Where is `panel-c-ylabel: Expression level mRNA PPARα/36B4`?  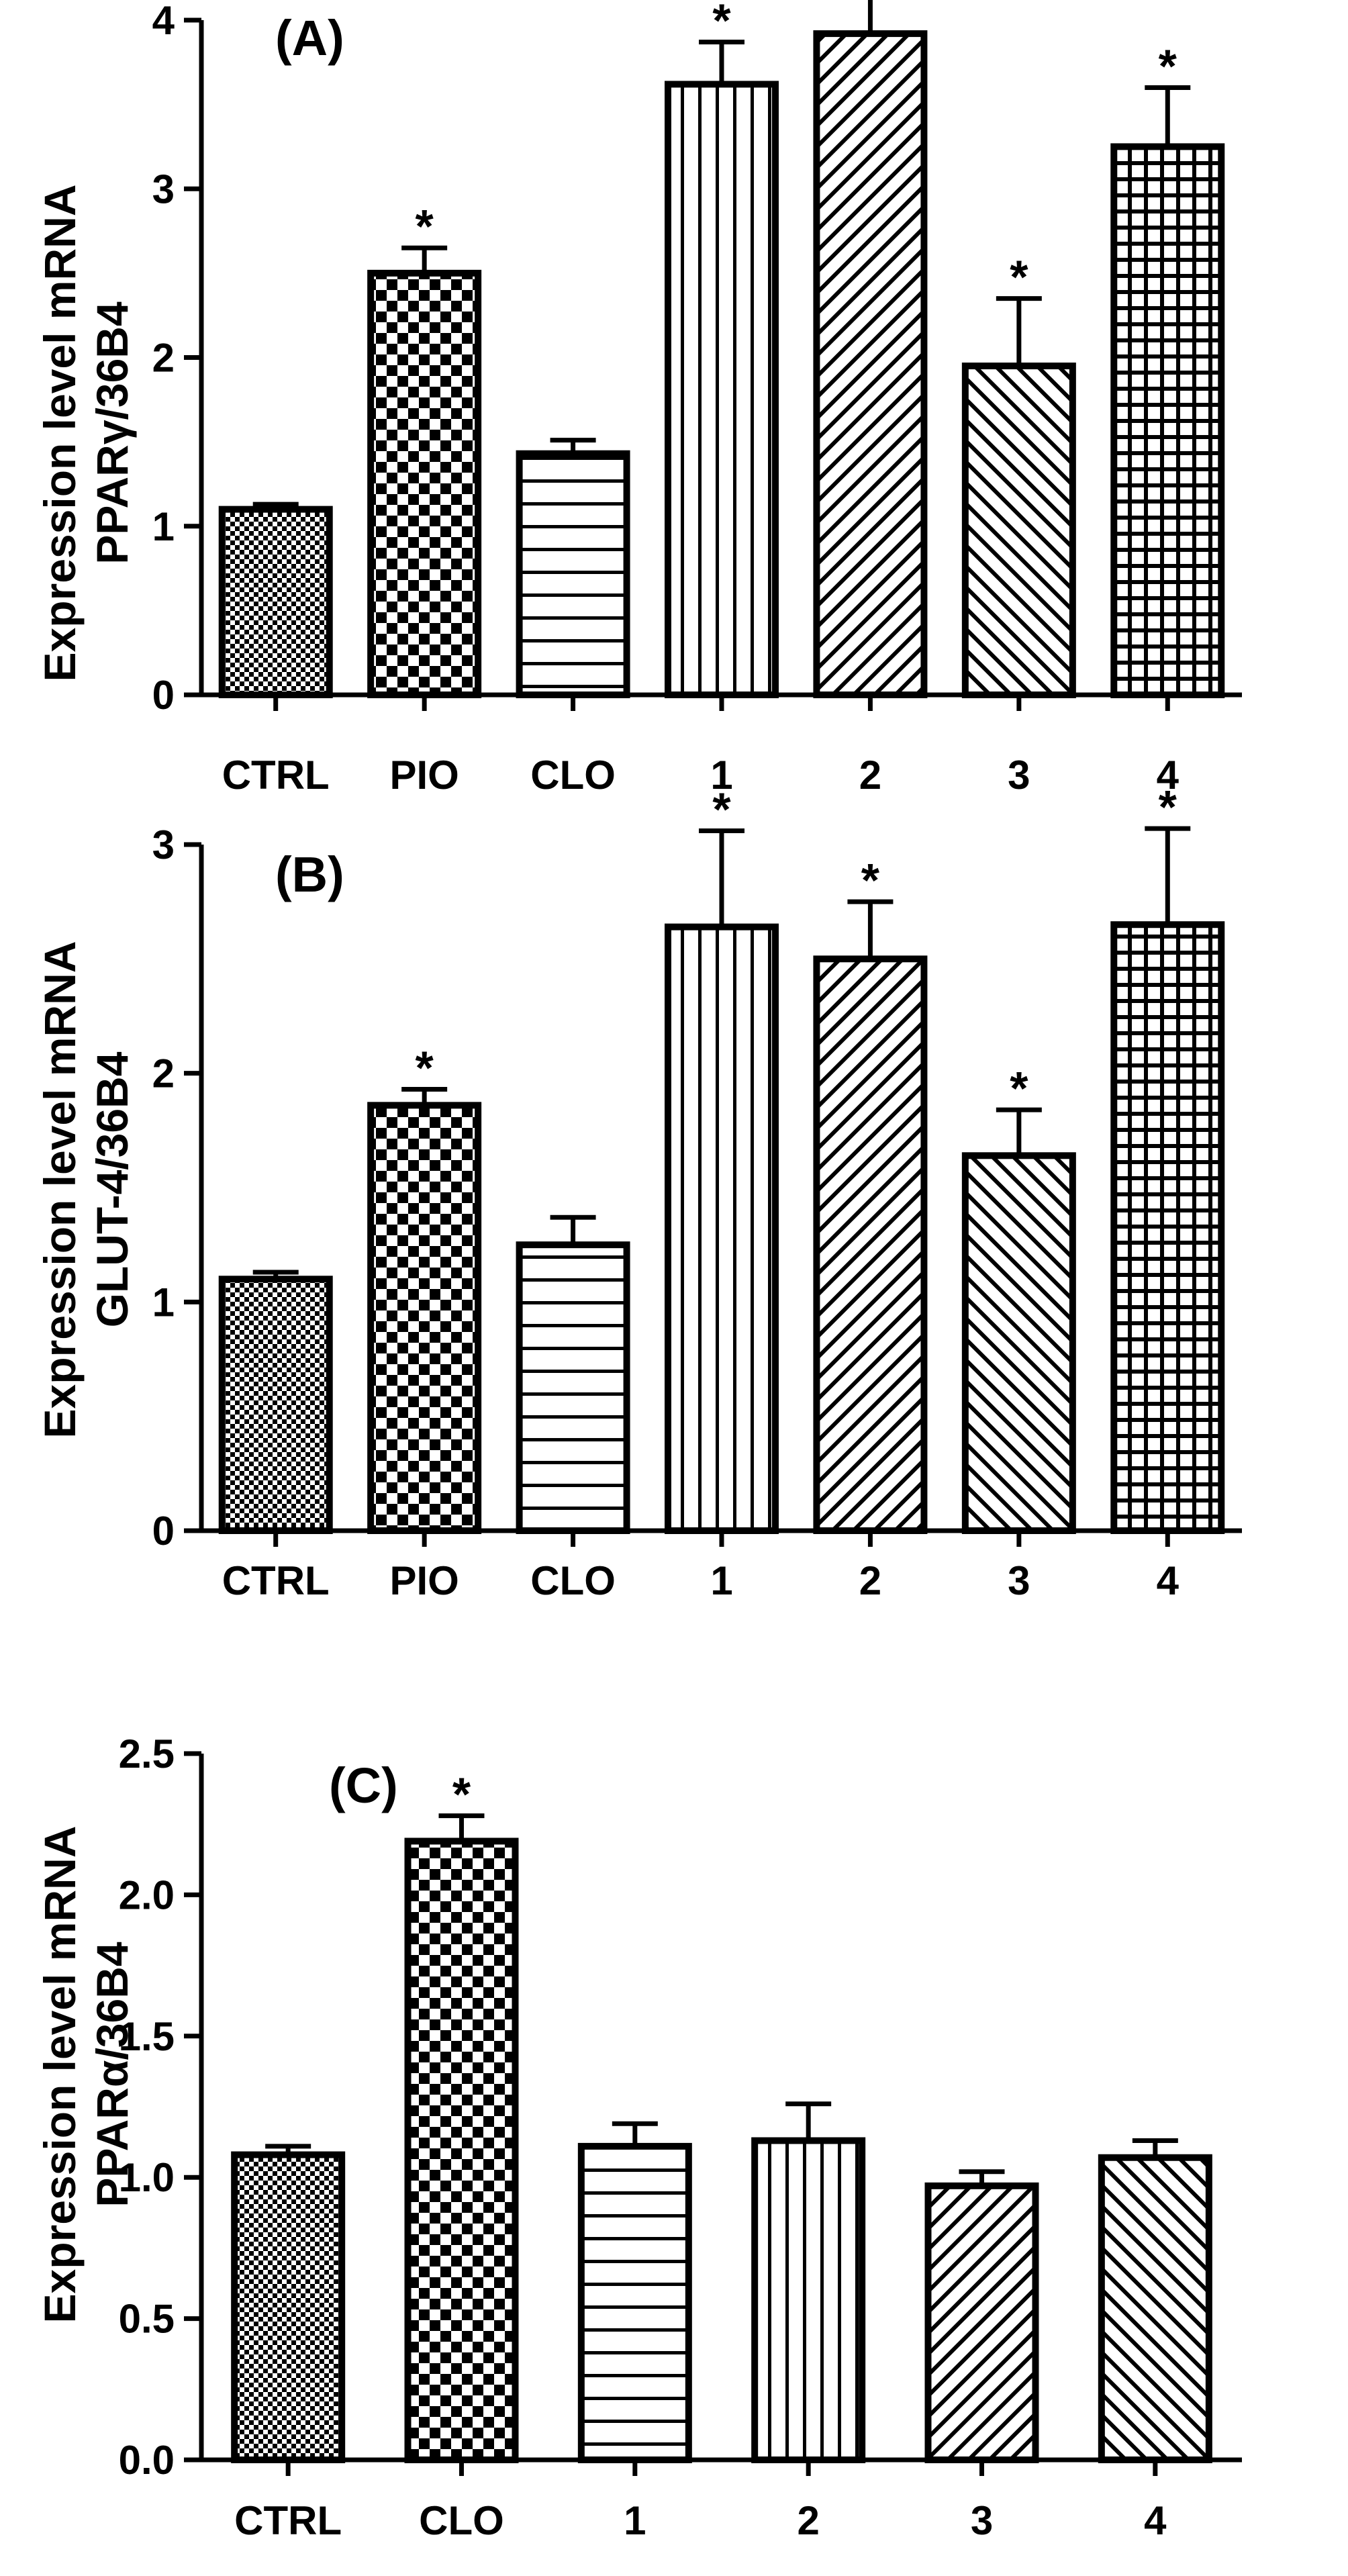 panel-c-ylabel: Expression level mRNA PPARα/36B4 is located at coordinates (86, 2075).